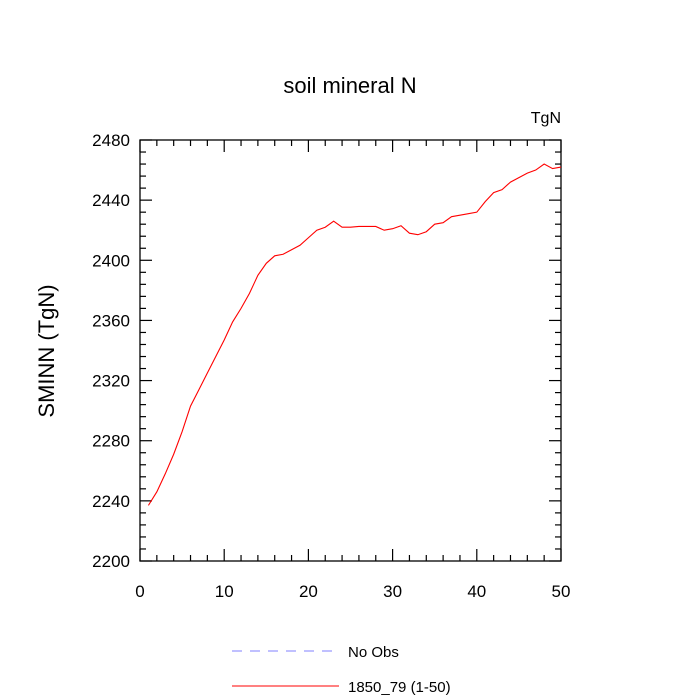  Describe the element at coordinates (392, 591) in the screenshot. I see `x-tick-label: 30` at that location.